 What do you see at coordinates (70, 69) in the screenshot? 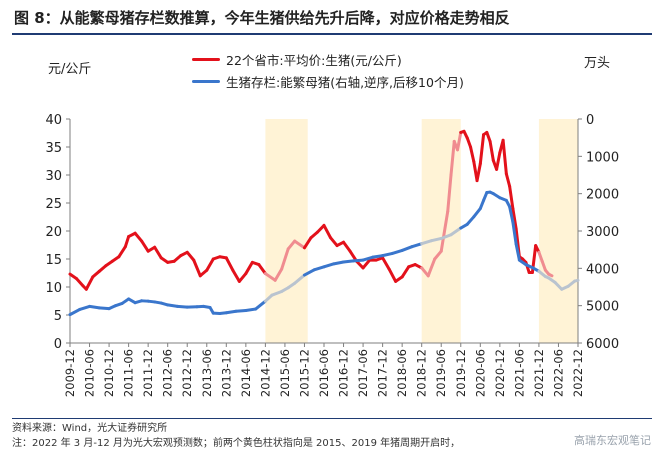
I see `left-axis-unit: 元/公斤` at bounding box center [70, 69].